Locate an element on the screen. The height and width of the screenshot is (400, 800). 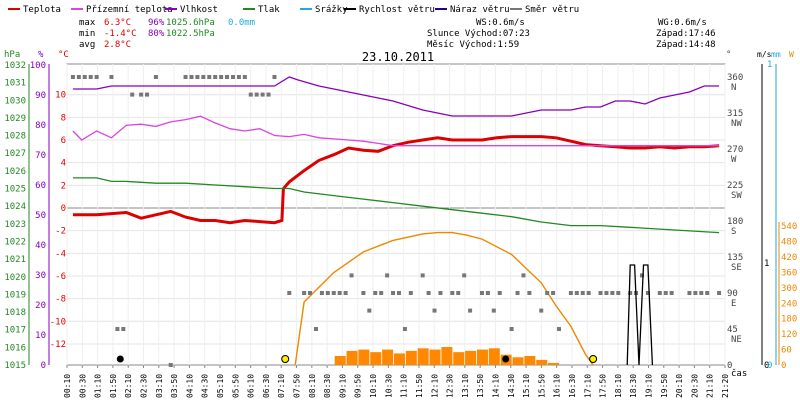
stats-max-rain: 0.0mm is located at coordinates (241, 23).